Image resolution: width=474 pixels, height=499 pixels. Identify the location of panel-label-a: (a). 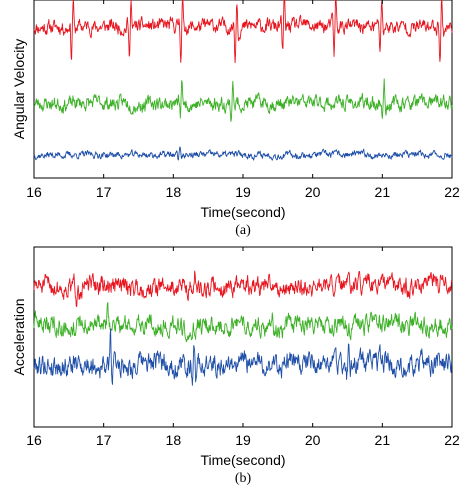
(243, 230).